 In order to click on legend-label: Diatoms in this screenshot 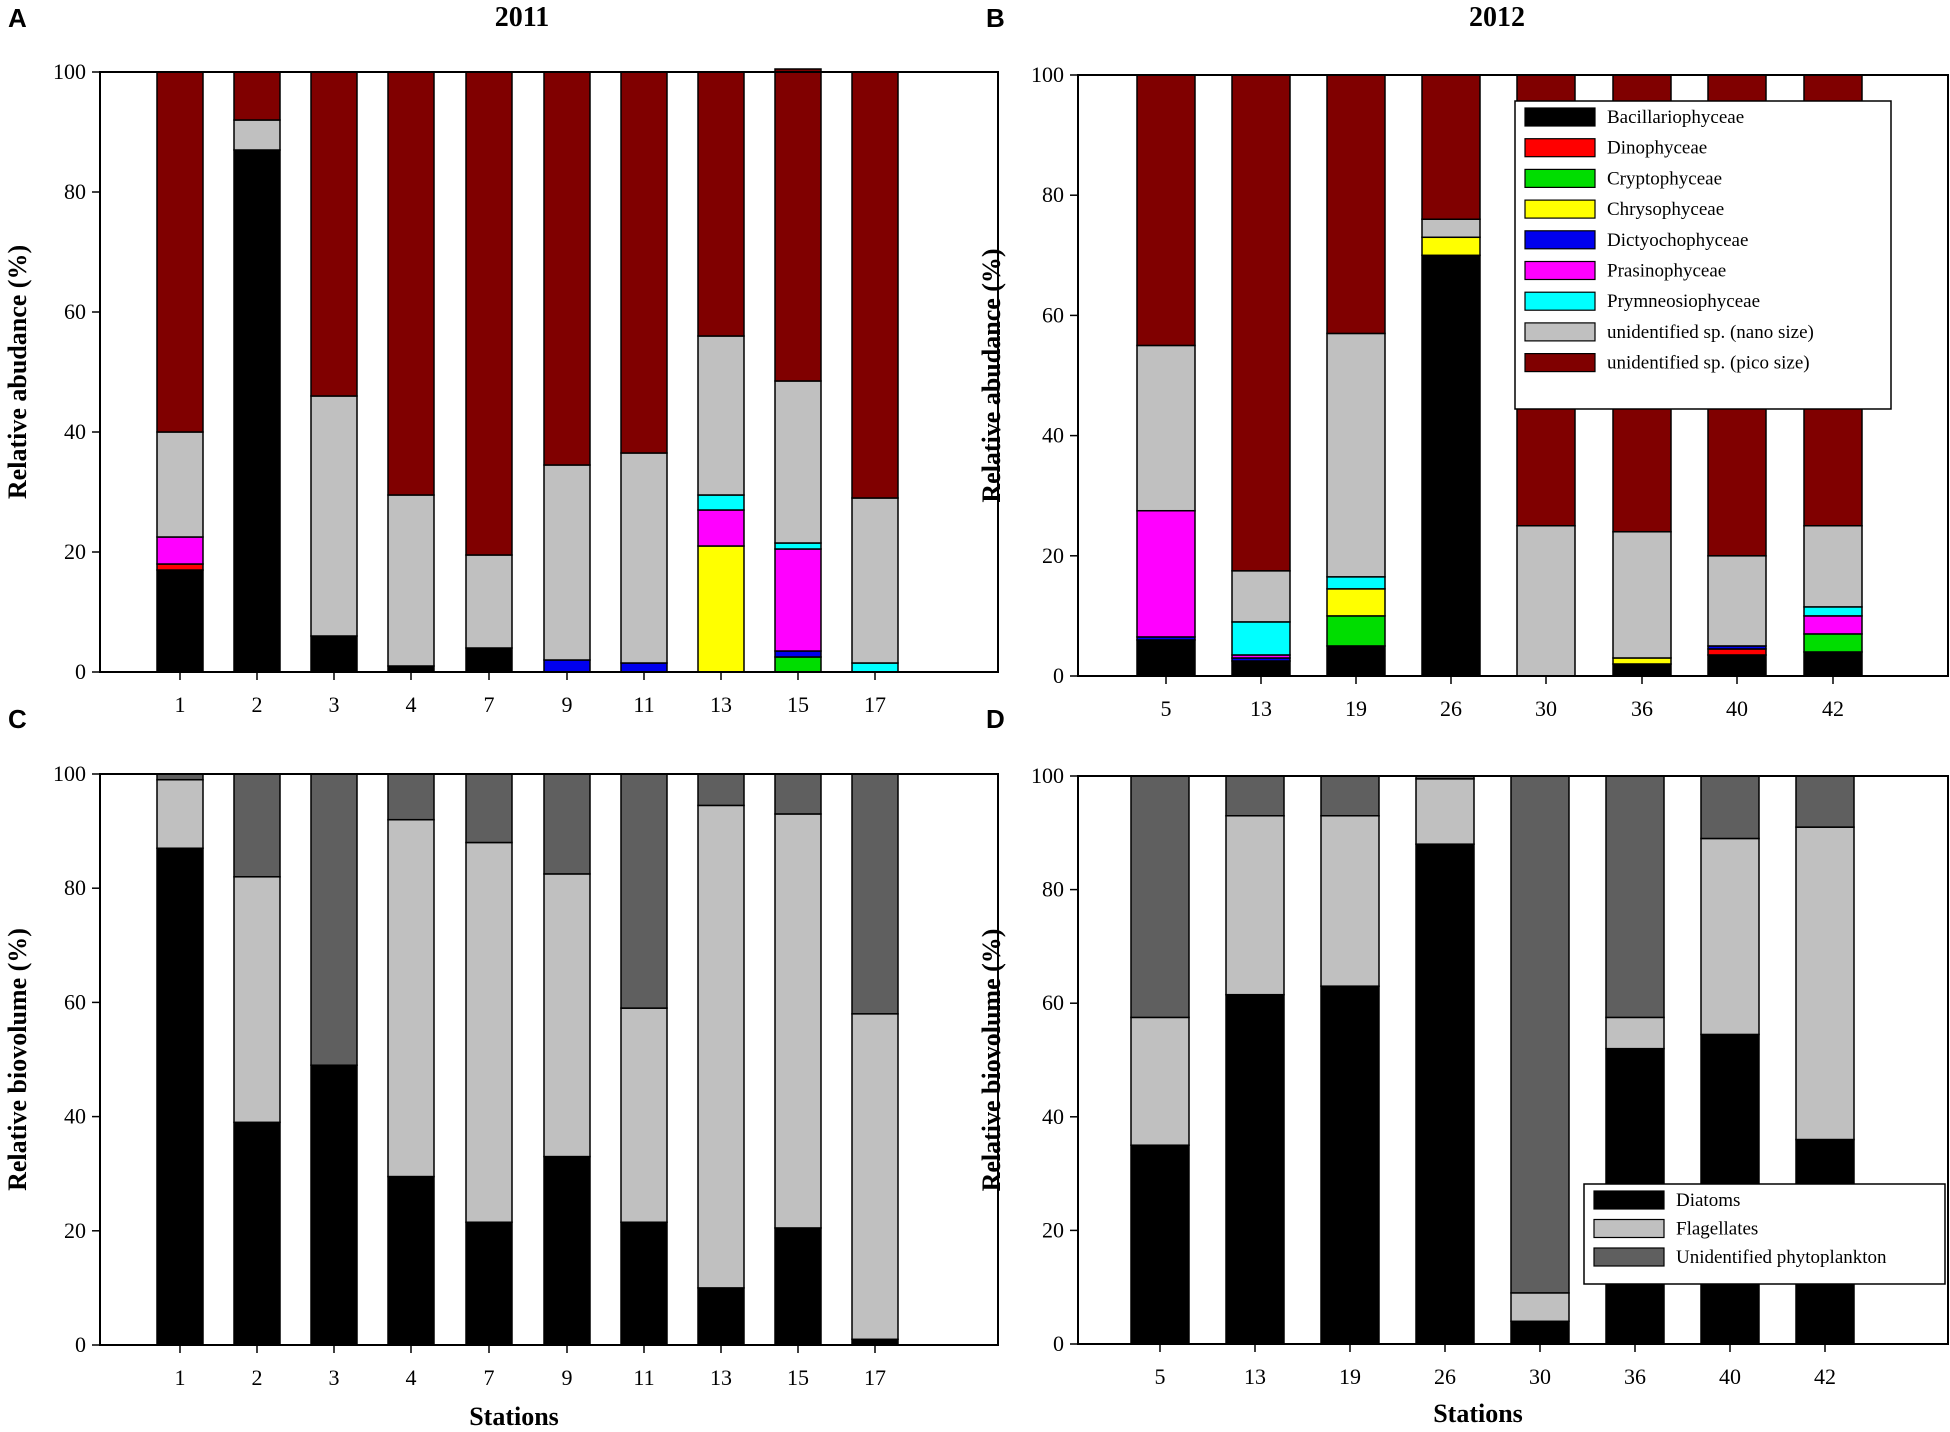, I will do `click(1708, 1200)`.